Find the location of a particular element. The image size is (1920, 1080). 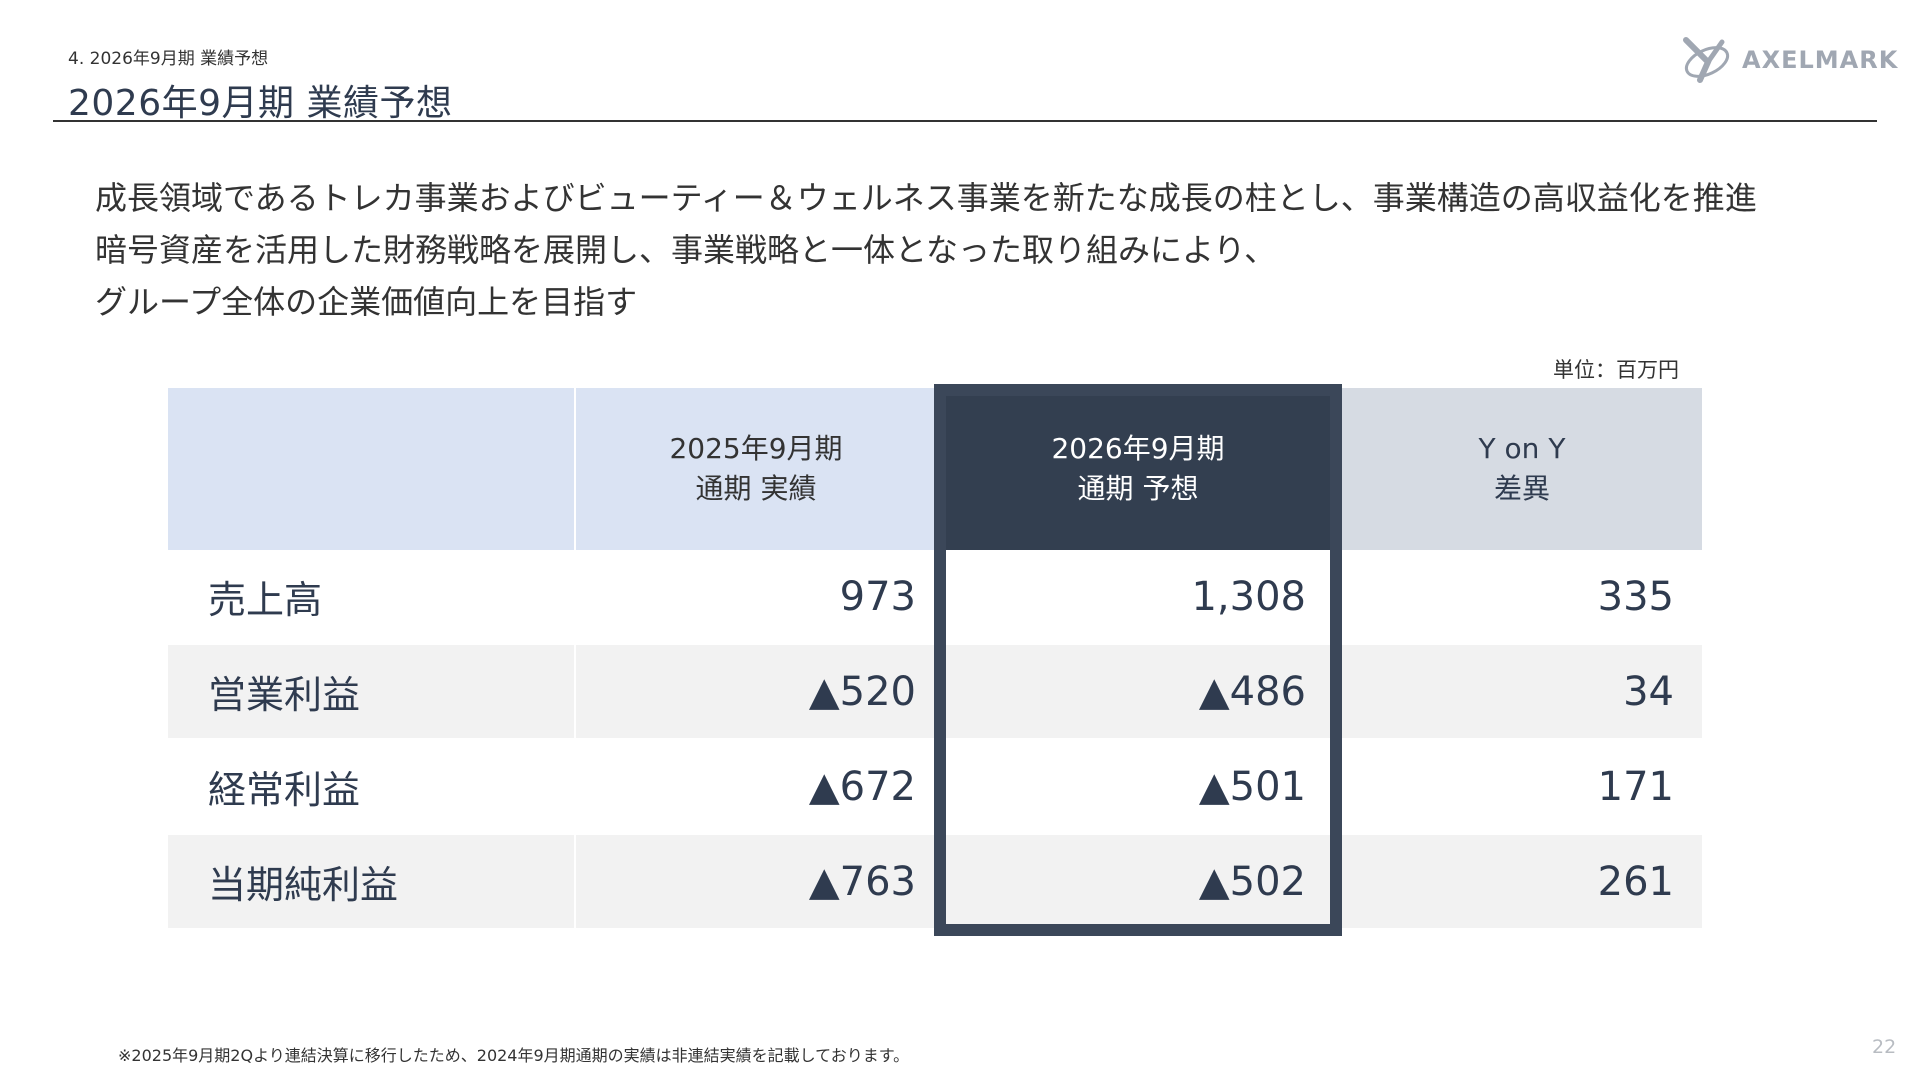

forecast-value: ▲486 is located at coordinates (1252, 691).